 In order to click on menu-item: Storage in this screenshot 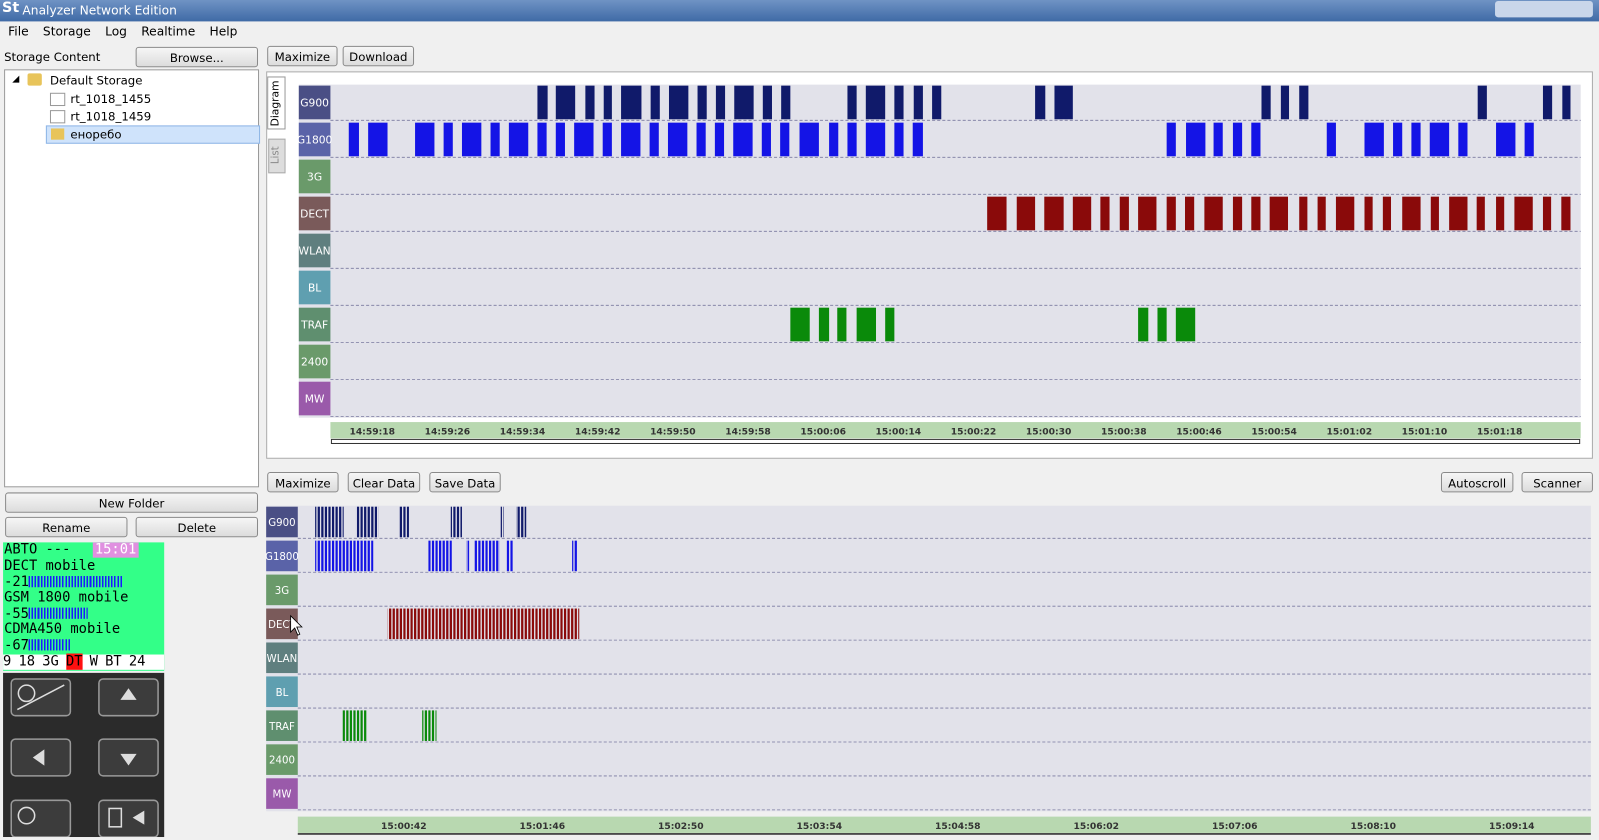, I will do `click(66, 31)`.